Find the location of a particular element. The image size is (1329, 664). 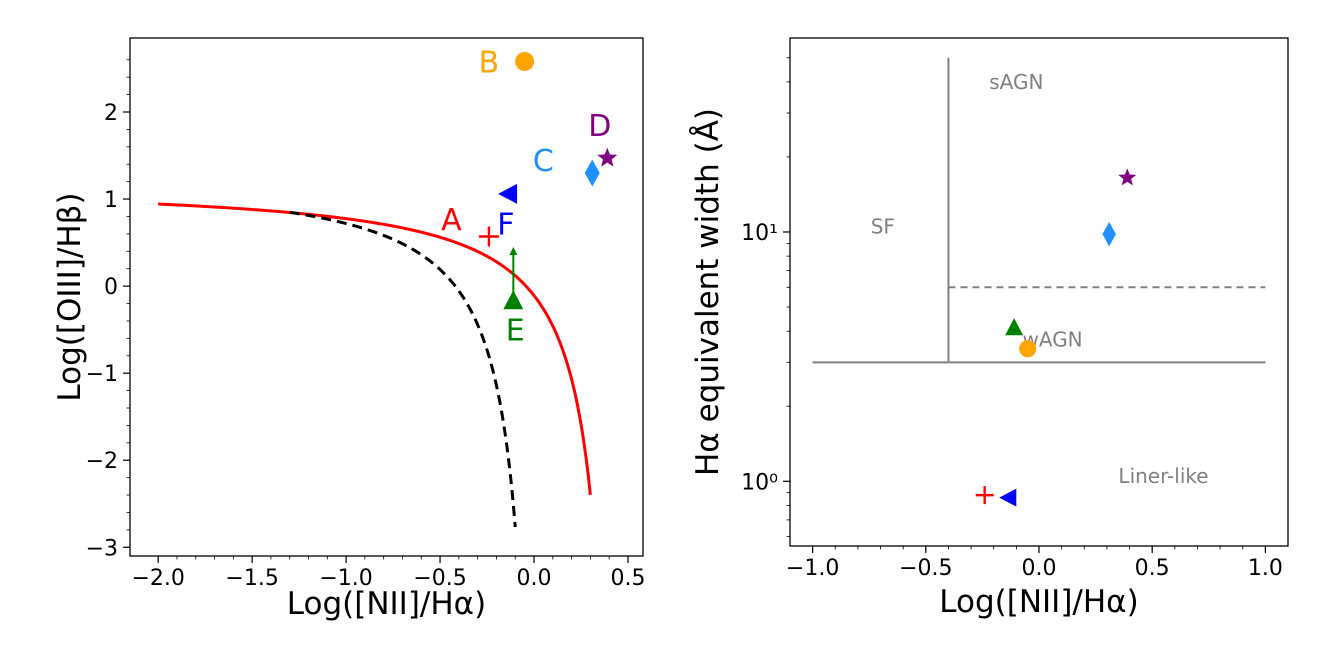

label-B: B is located at coordinates (489, 63).